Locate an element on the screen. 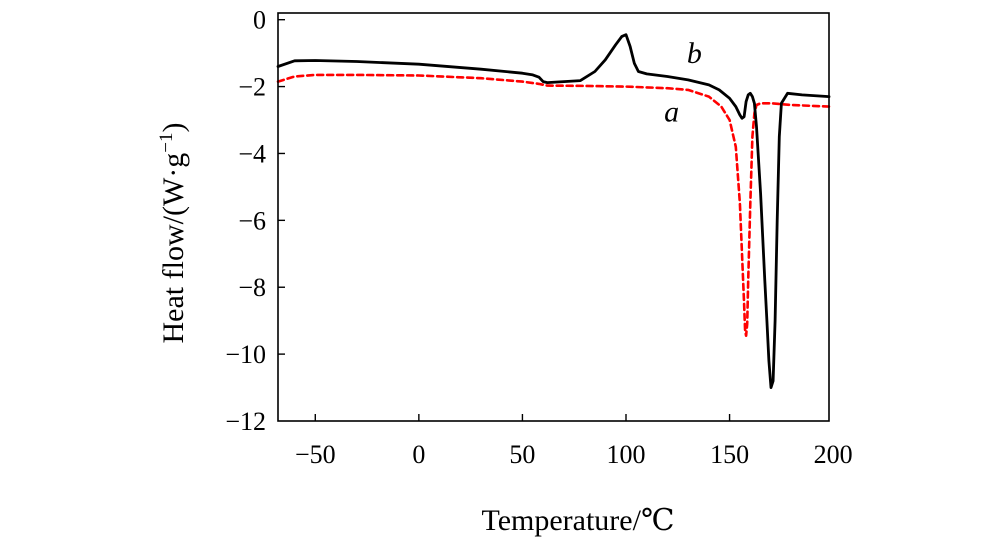 Image resolution: width=1000 pixels, height=553 pixels. x-tick-label: 50 is located at coordinates (522, 454).